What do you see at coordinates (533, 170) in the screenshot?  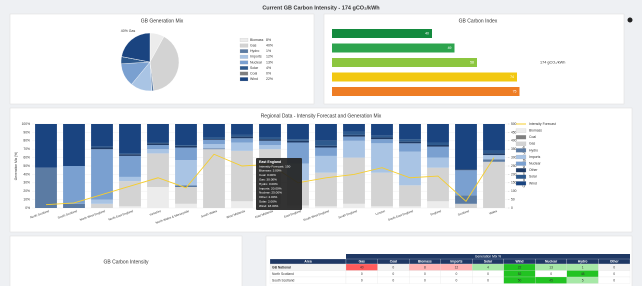 I see `legend-label: Other` at bounding box center [533, 170].